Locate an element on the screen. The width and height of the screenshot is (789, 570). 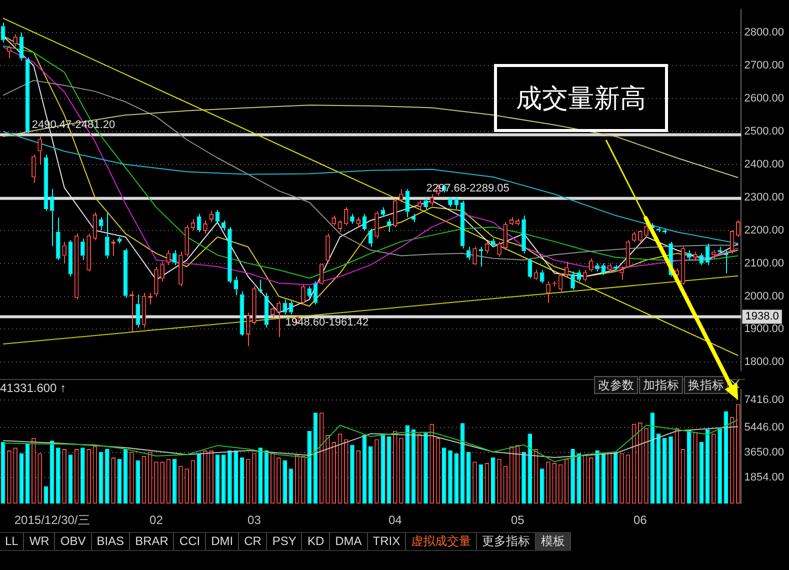
text: CCI is located at coordinates (190, 541).